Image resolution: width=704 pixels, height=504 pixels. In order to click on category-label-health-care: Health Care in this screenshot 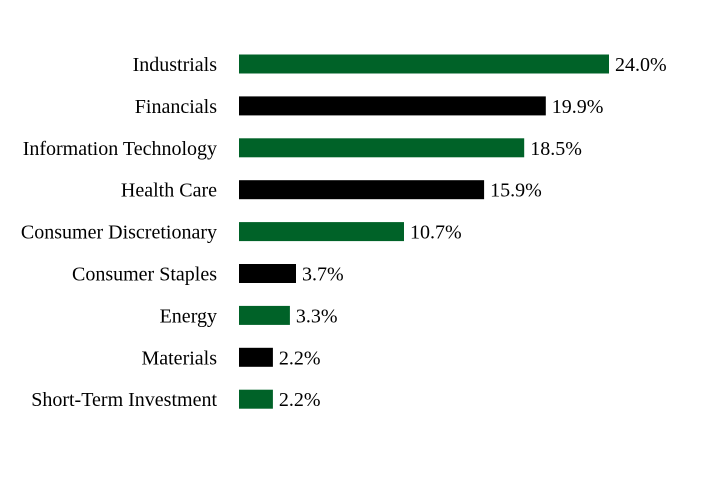, I will do `click(169, 191)`.